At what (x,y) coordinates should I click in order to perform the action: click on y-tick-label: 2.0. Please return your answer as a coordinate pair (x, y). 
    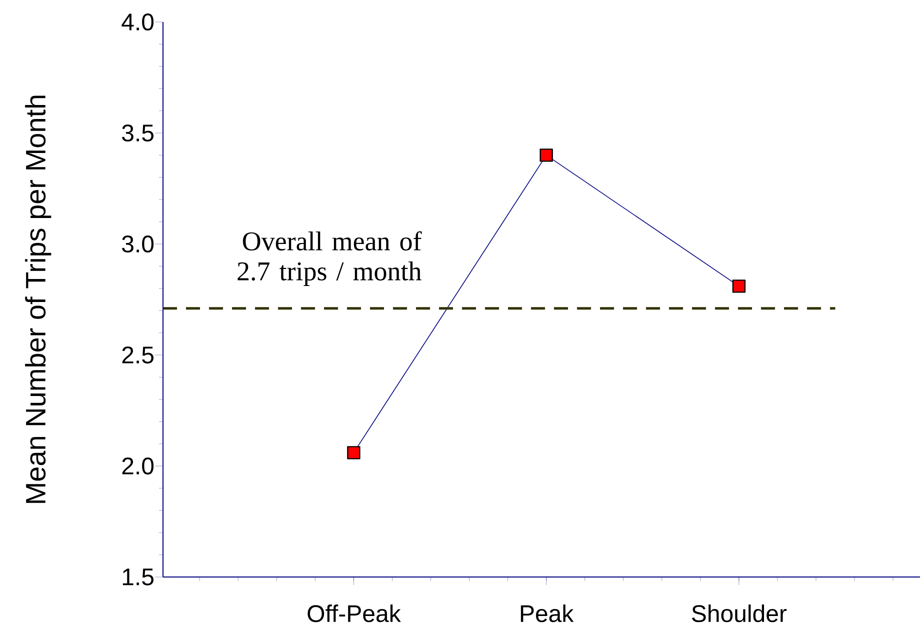
    Looking at the image, I should click on (138, 465).